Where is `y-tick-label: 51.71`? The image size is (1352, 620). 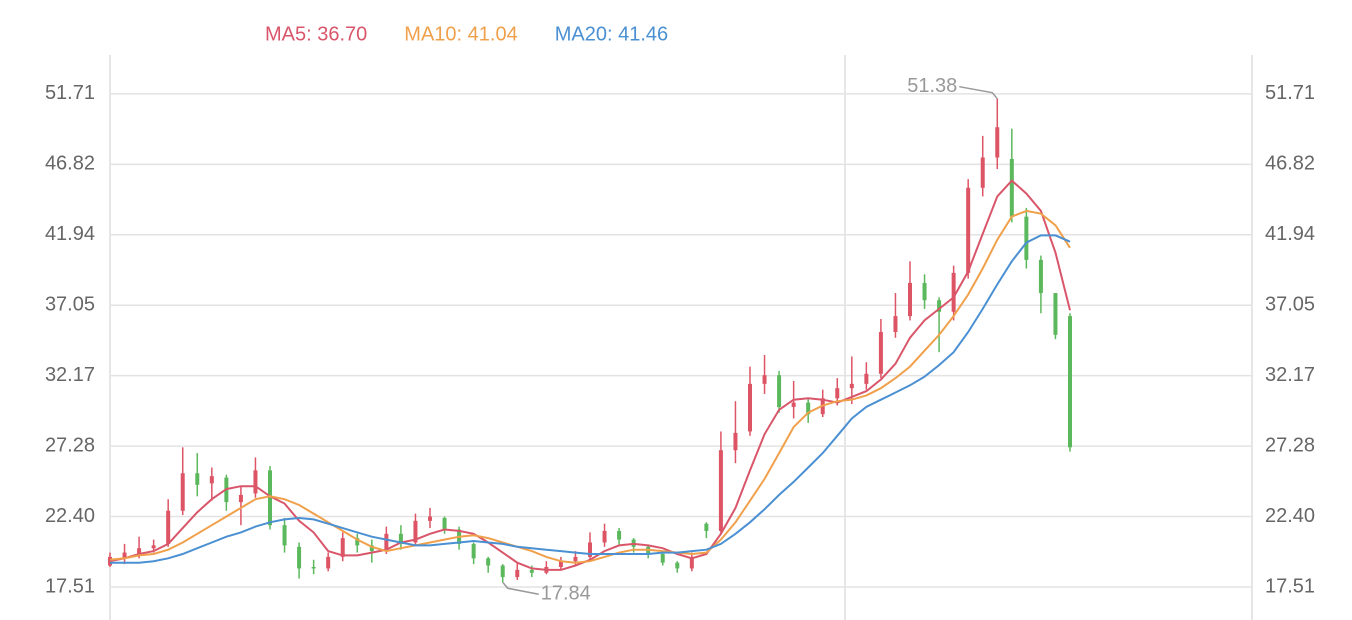
y-tick-label: 51.71 is located at coordinates (70, 93).